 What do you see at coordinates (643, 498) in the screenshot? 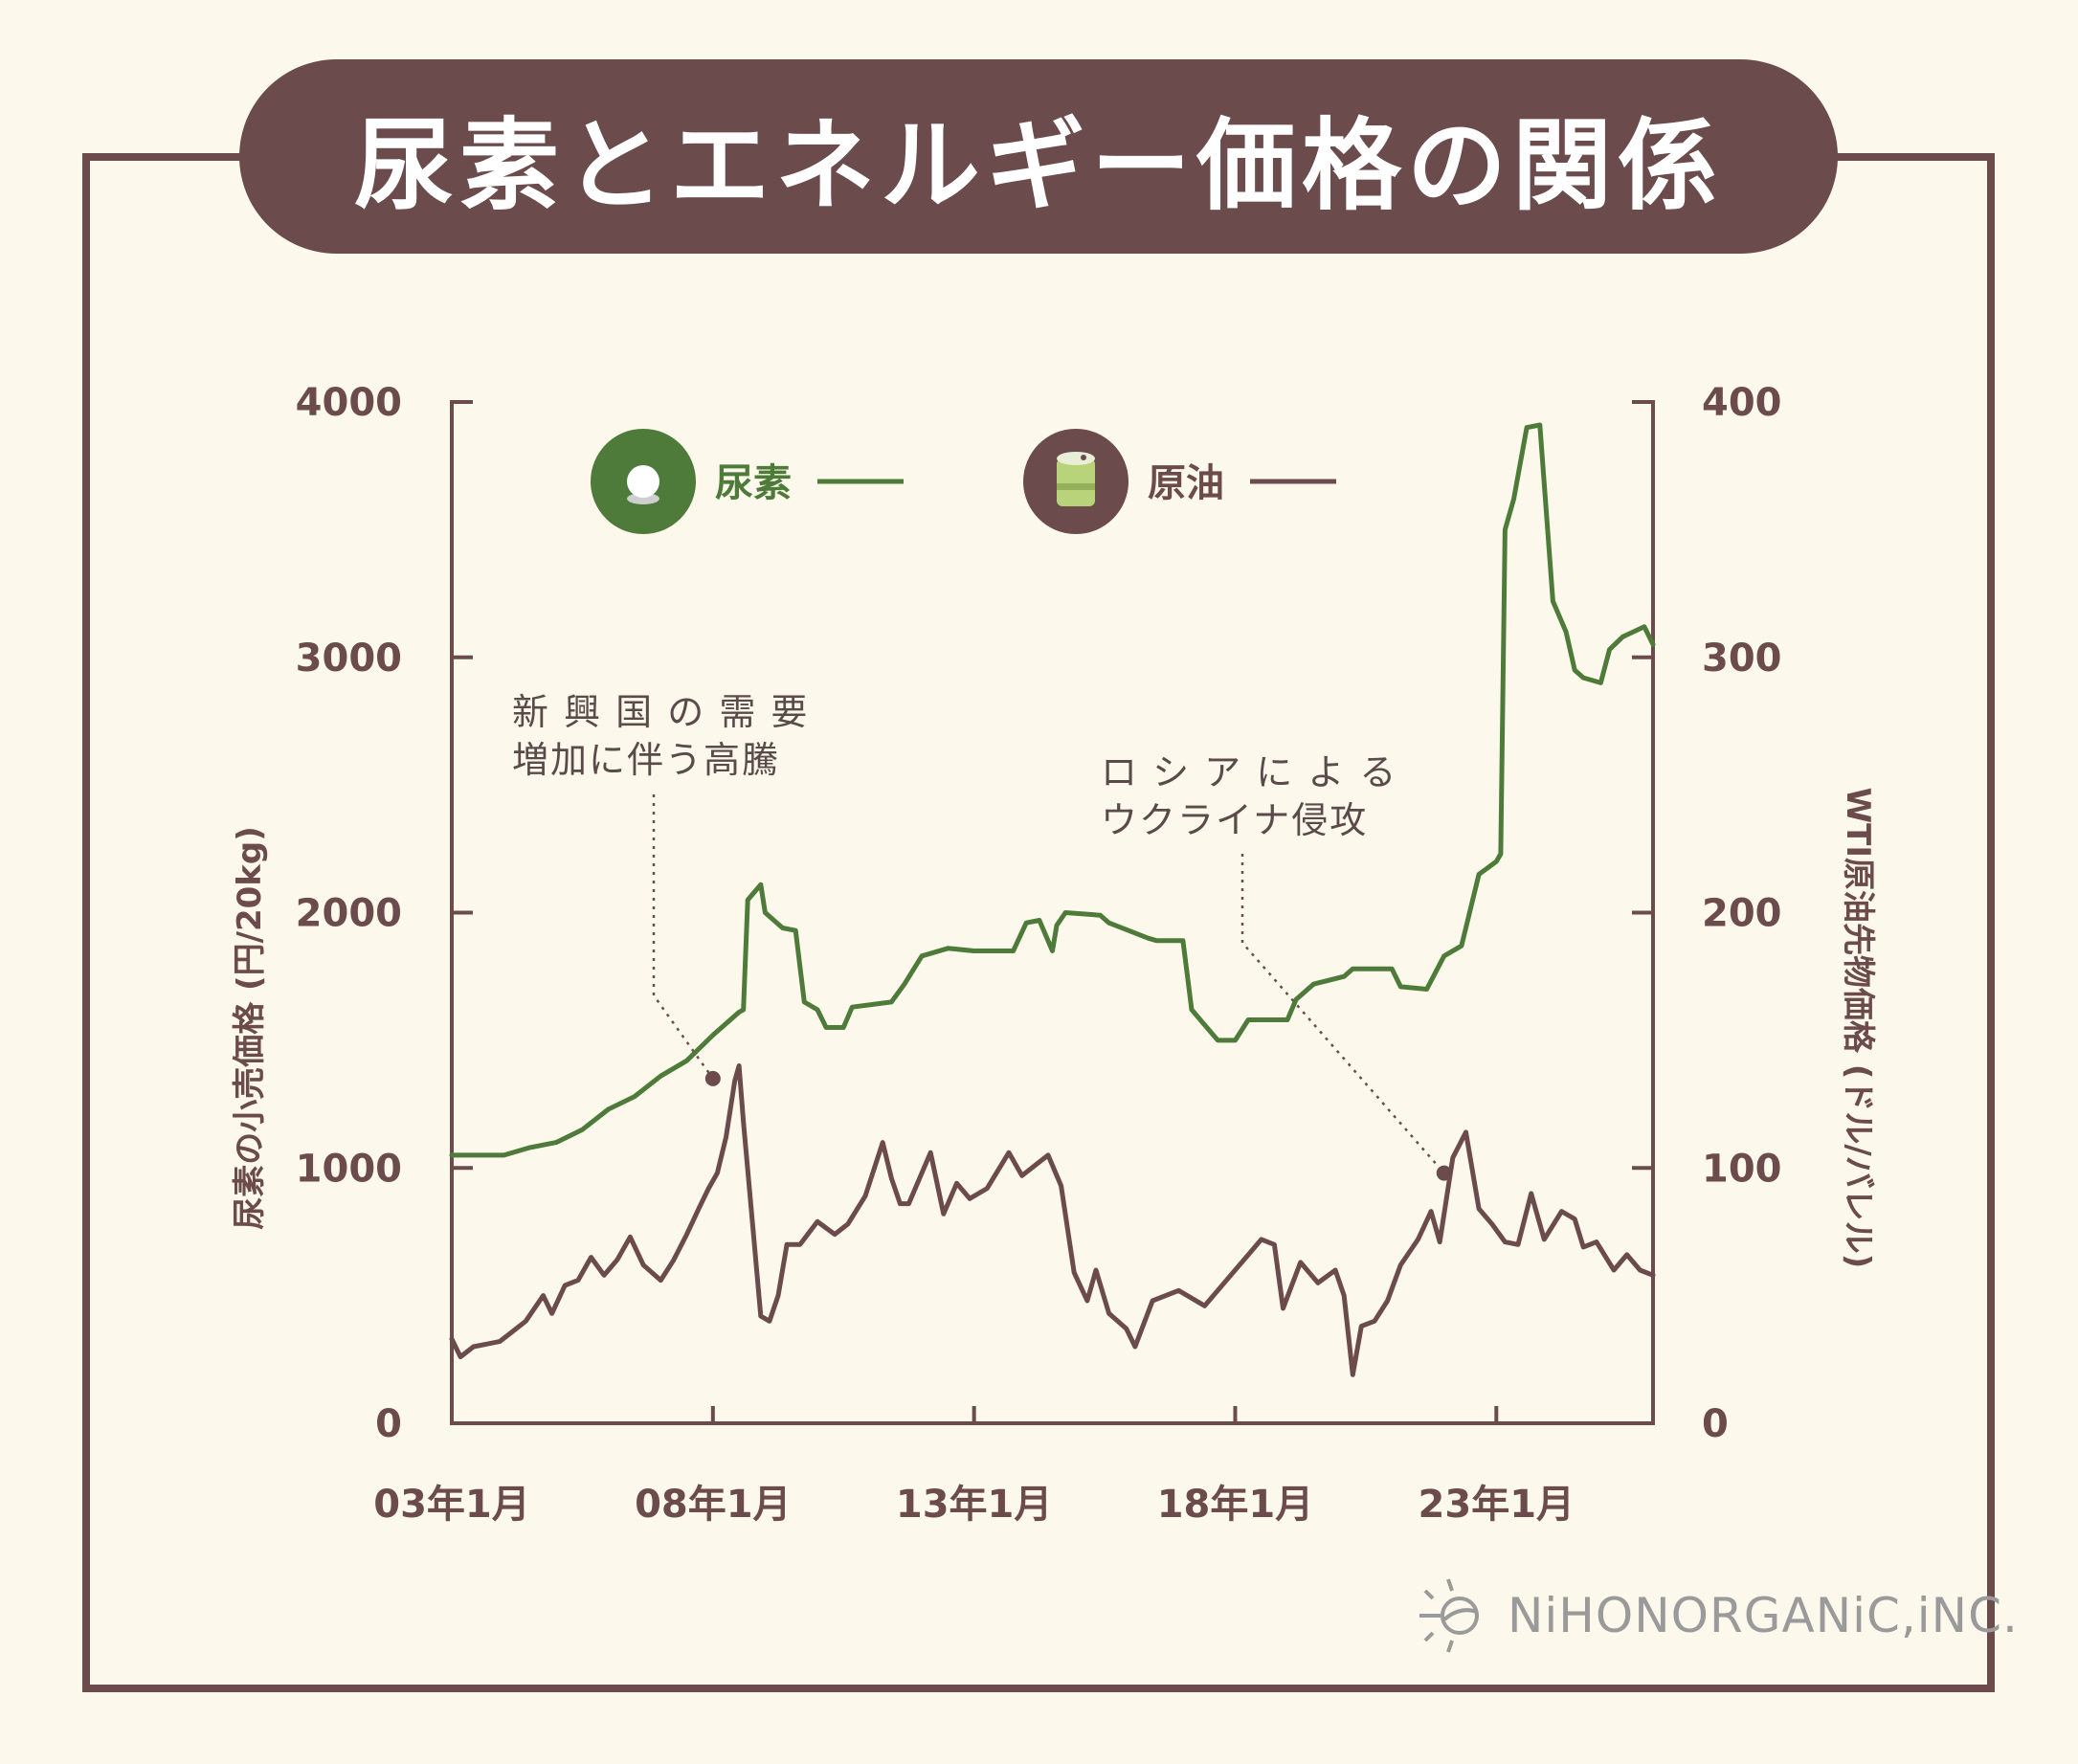
I see `pearl-shadow` at bounding box center [643, 498].